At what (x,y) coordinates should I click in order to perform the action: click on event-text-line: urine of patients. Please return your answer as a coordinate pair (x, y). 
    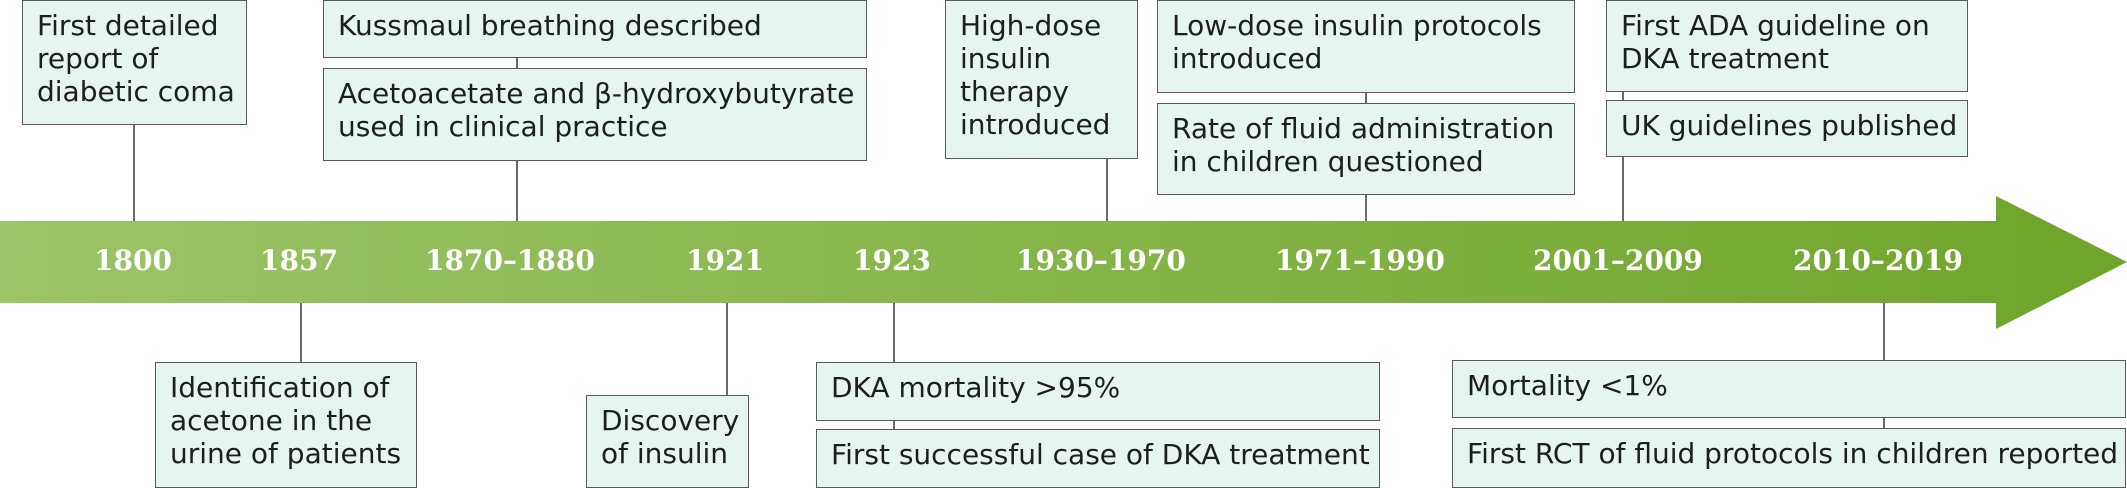
    Looking at the image, I should click on (286, 453).